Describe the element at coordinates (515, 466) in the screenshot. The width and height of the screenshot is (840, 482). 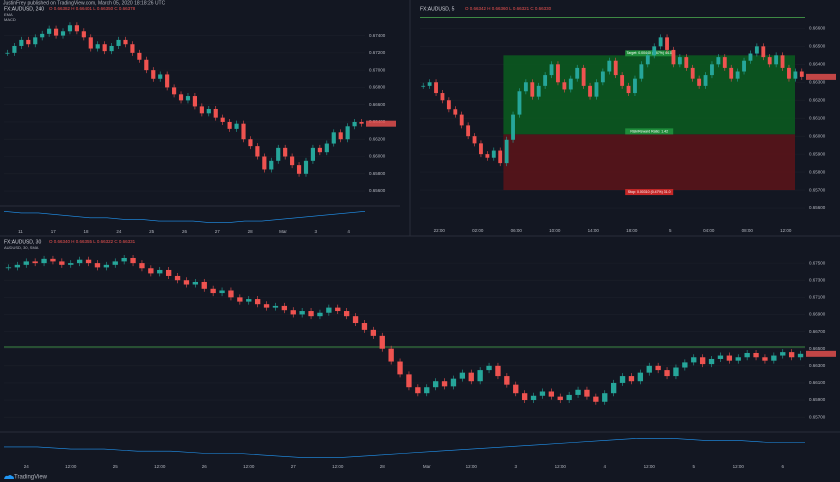
I see `x-tick-label: 3` at that location.